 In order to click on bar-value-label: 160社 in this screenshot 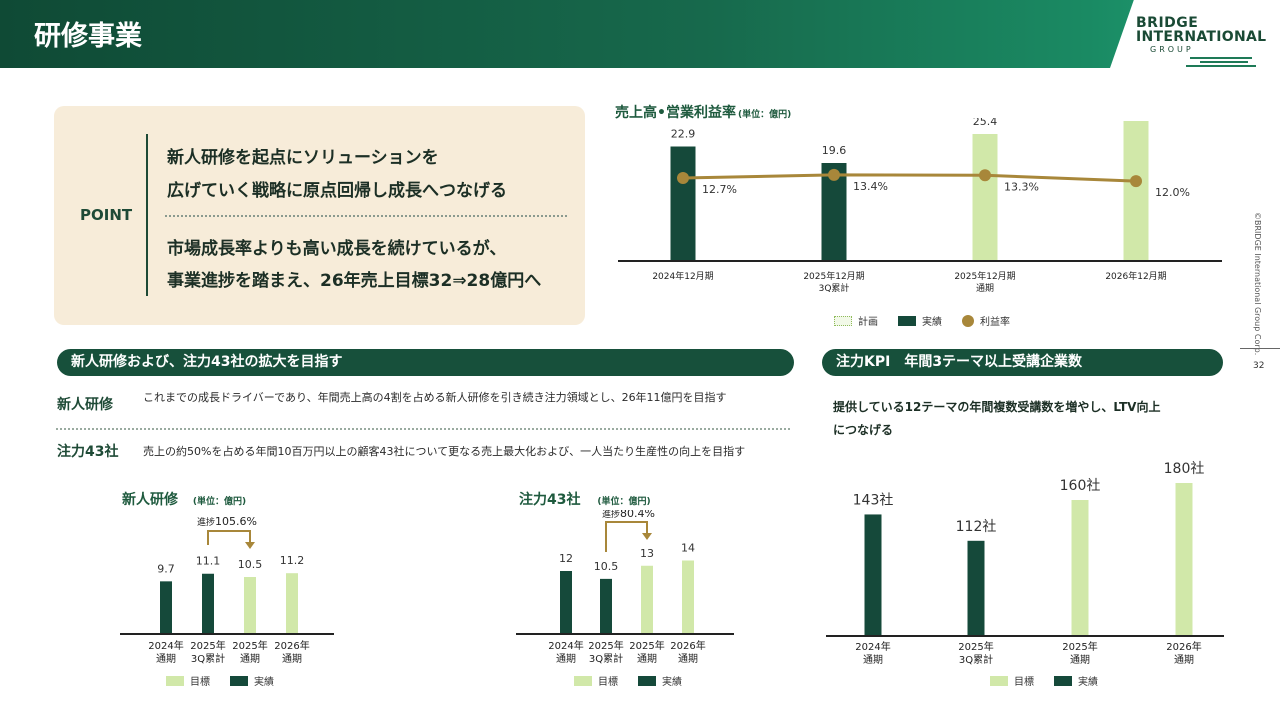, I will do `click(1080, 486)`.